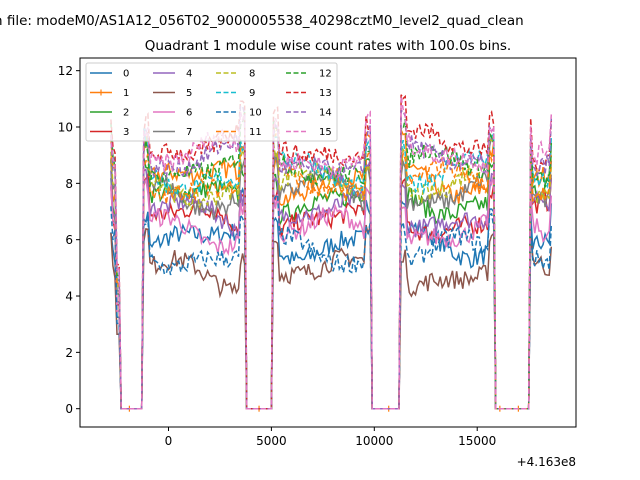 Image resolution: width=640 pixels, height=480 pixels. I want to click on legend-label-7: 7, so click(189, 132).